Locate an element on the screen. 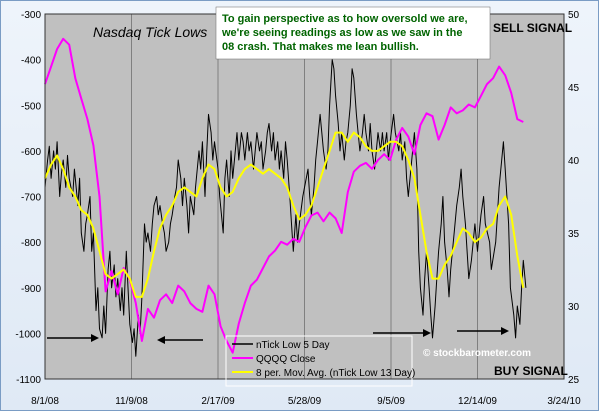  y-left-tick-label: -700 is located at coordinates (31, 198).